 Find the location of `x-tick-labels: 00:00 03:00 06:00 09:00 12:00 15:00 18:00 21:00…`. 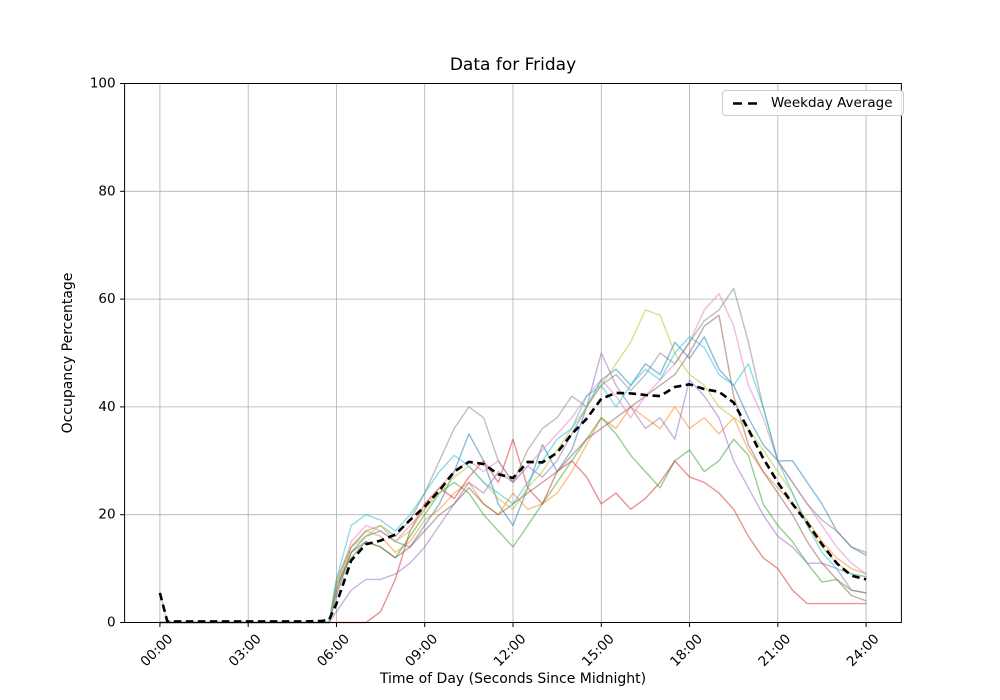

x-tick-labels: 00:00 03:00 06:00 09:00 12:00 15:00 18:00 21:00… is located at coordinates (509, 650).